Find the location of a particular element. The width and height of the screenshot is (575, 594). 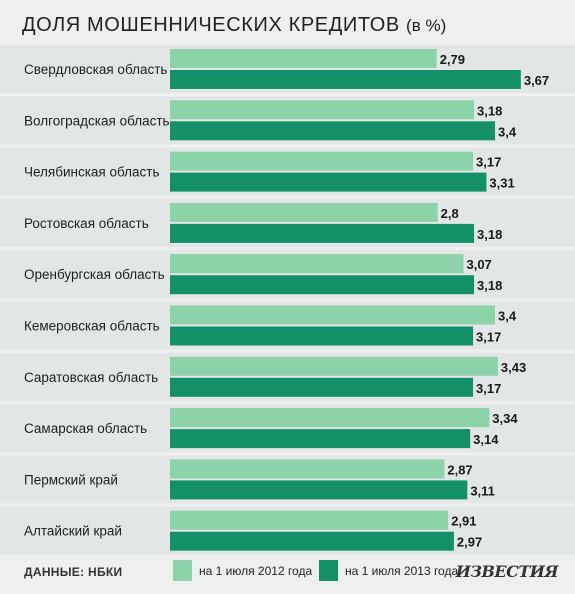

category-label: Свердловская область is located at coordinates (95, 69).